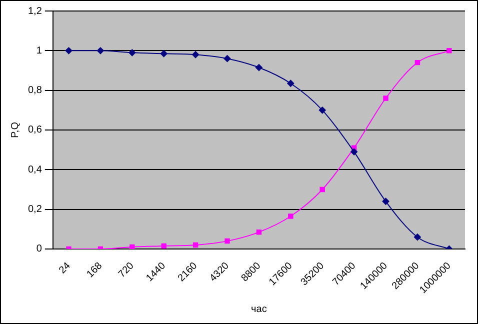 The height and width of the screenshot is (330, 480). What do you see at coordinates (15, 130) in the screenshot?
I see `y-axis-title: P,Q` at bounding box center [15, 130].